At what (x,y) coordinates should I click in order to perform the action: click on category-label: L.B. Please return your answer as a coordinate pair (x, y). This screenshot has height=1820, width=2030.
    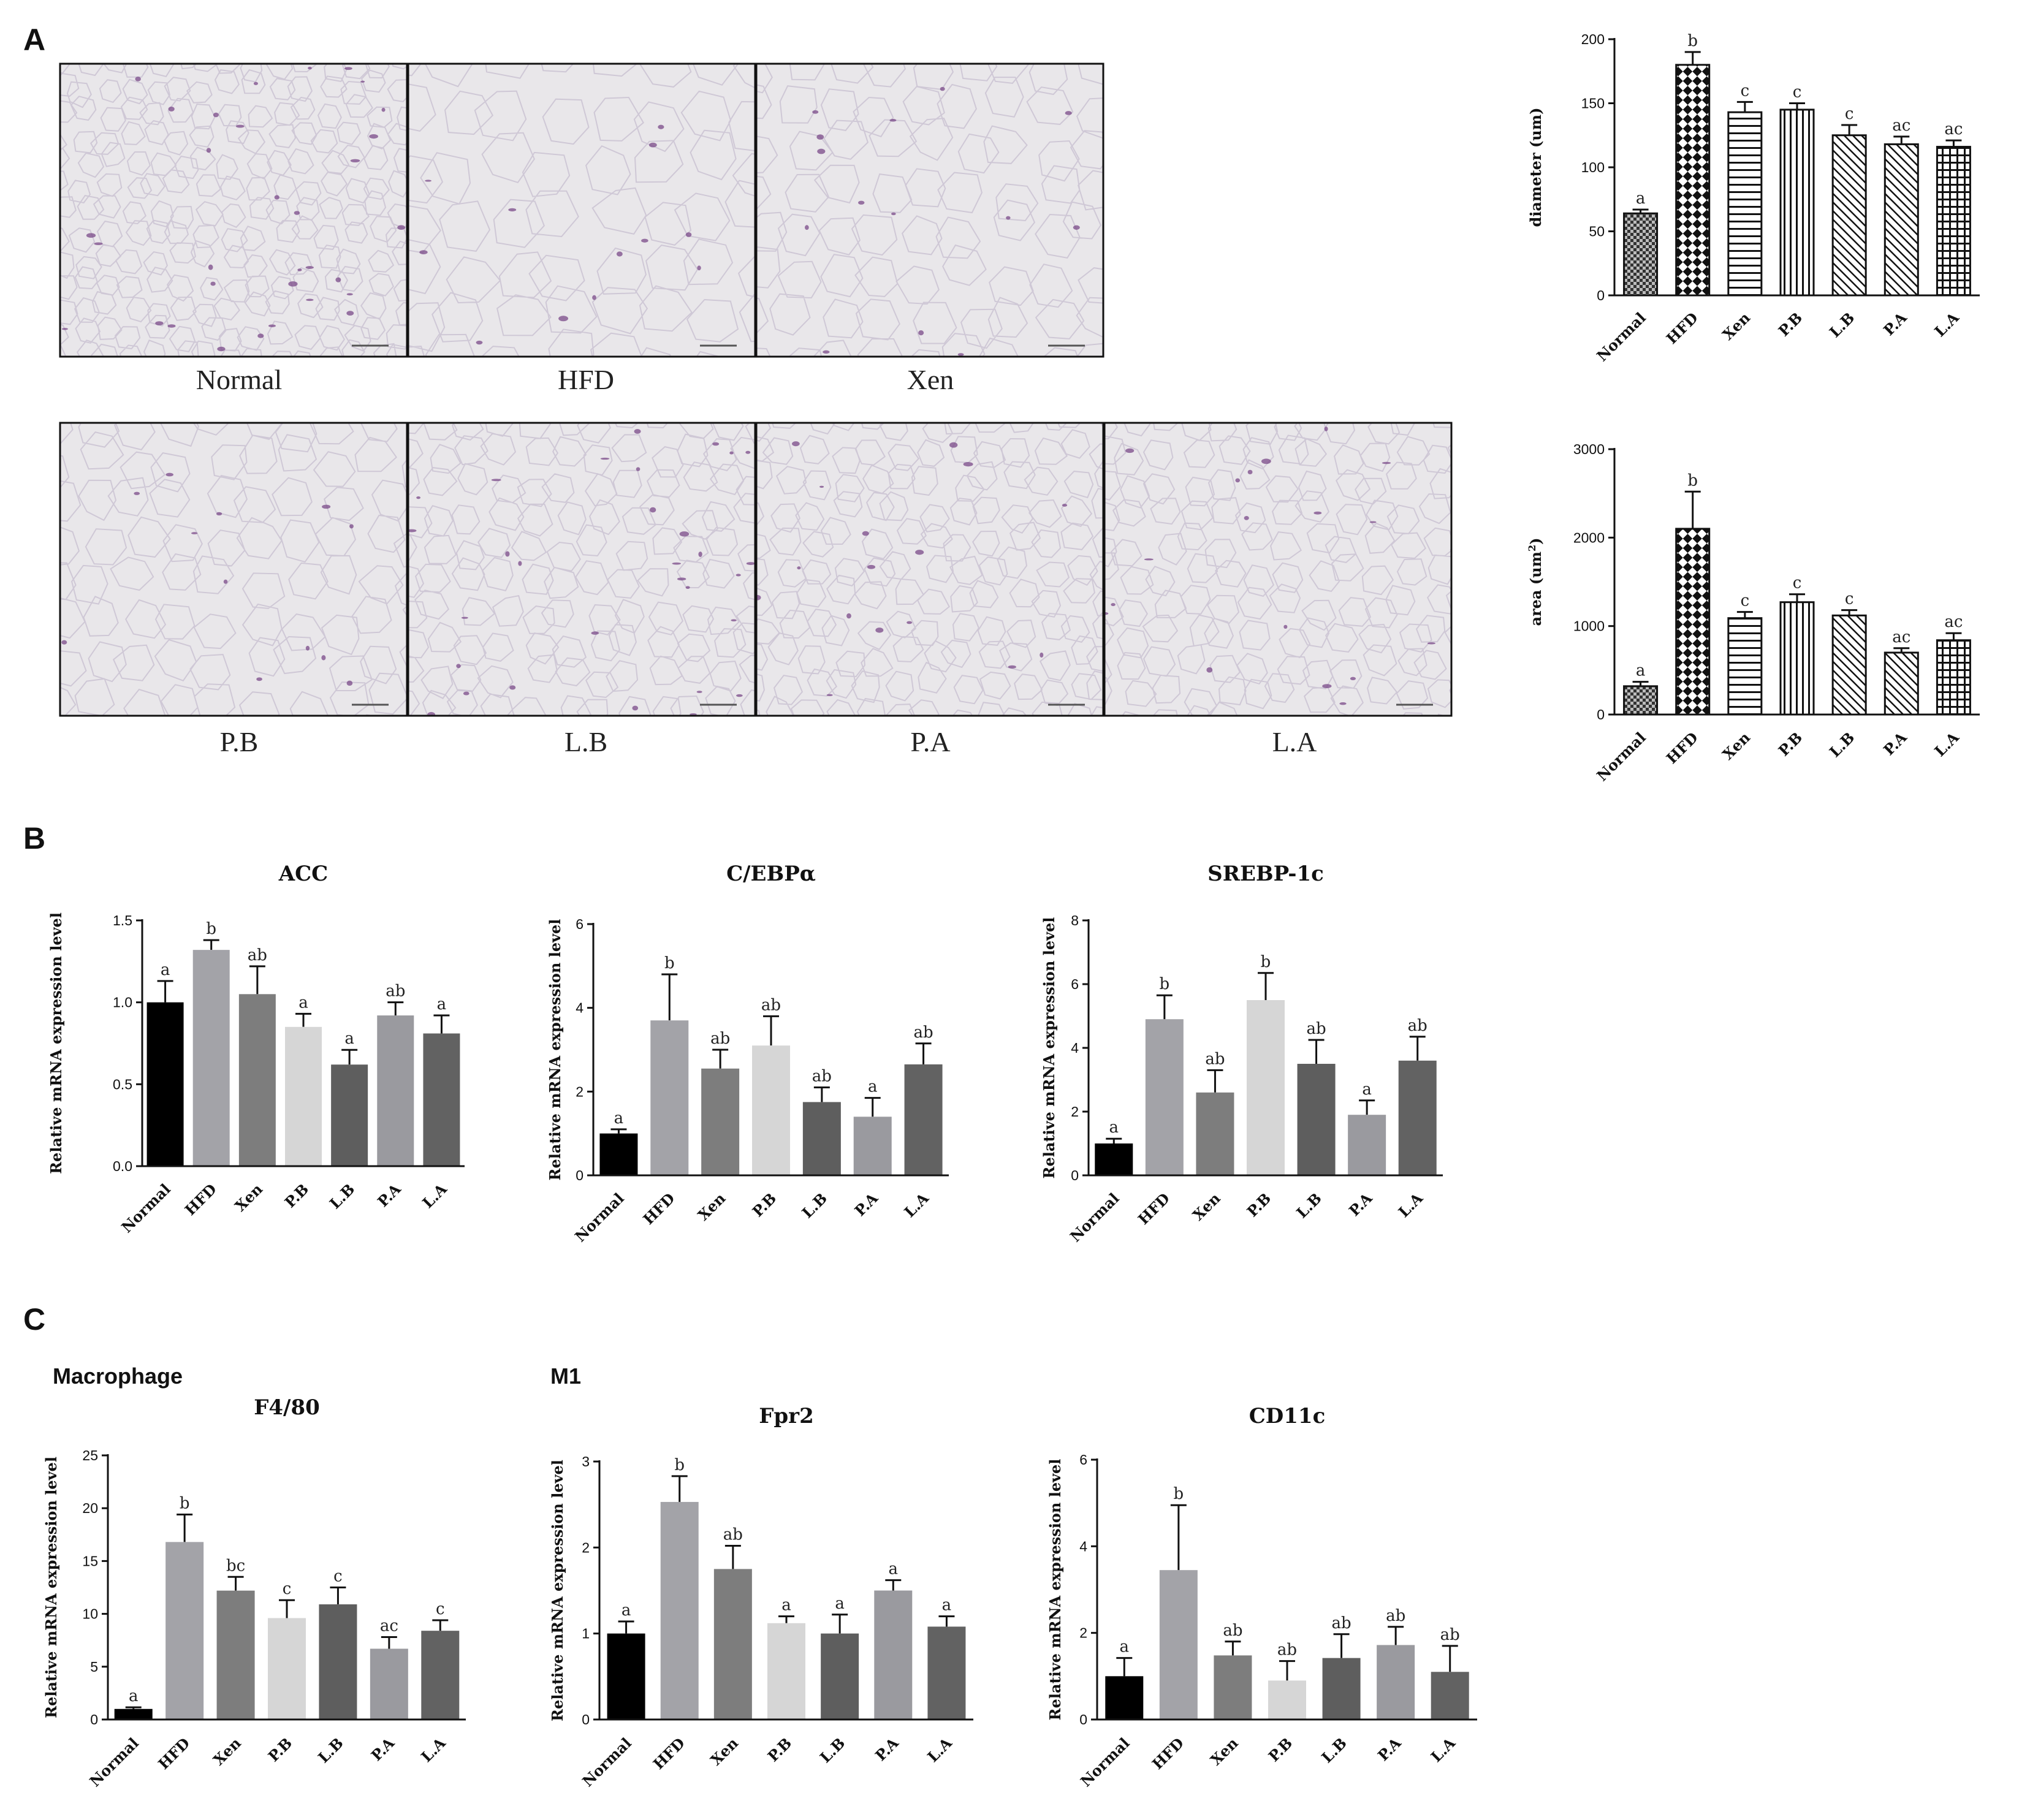
    Looking at the image, I should click on (1842, 745).